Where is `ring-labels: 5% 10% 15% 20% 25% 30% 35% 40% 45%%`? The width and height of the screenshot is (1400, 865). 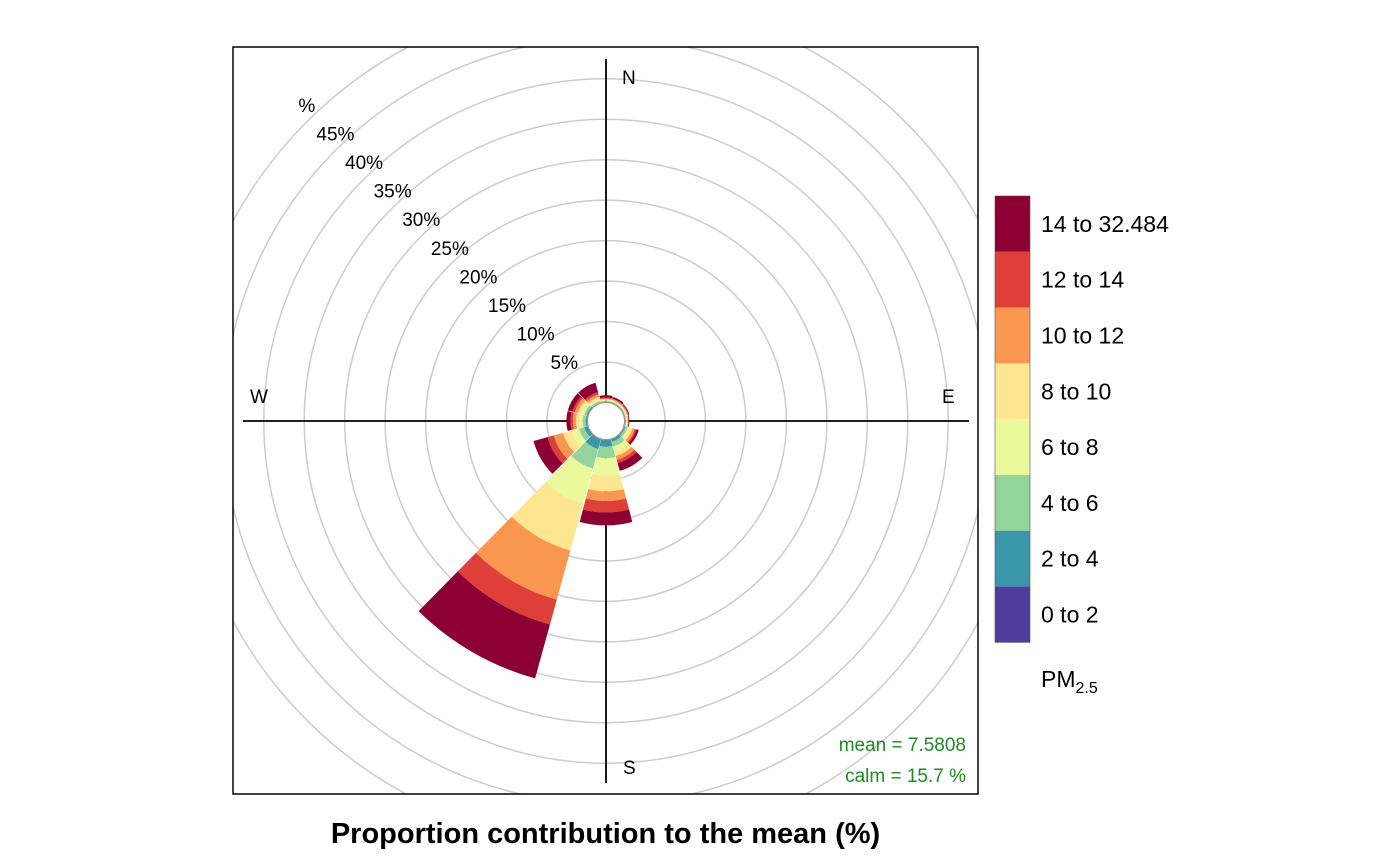 ring-labels: 5% 10% 15% 20% 25% 30% 35% 40% 45%% is located at coordinates (438, 235).